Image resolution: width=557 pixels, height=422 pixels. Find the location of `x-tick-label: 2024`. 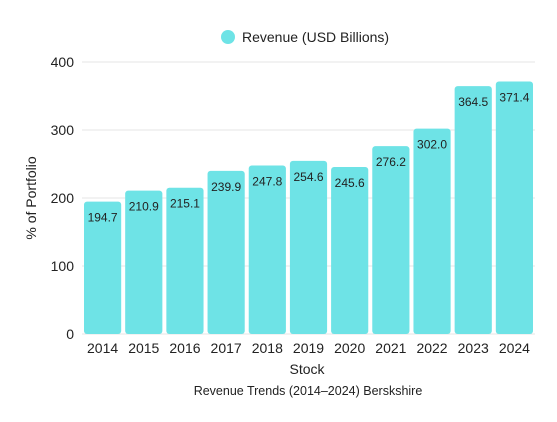

x-tick-label: 2024 is located at coordinates (514, 348).